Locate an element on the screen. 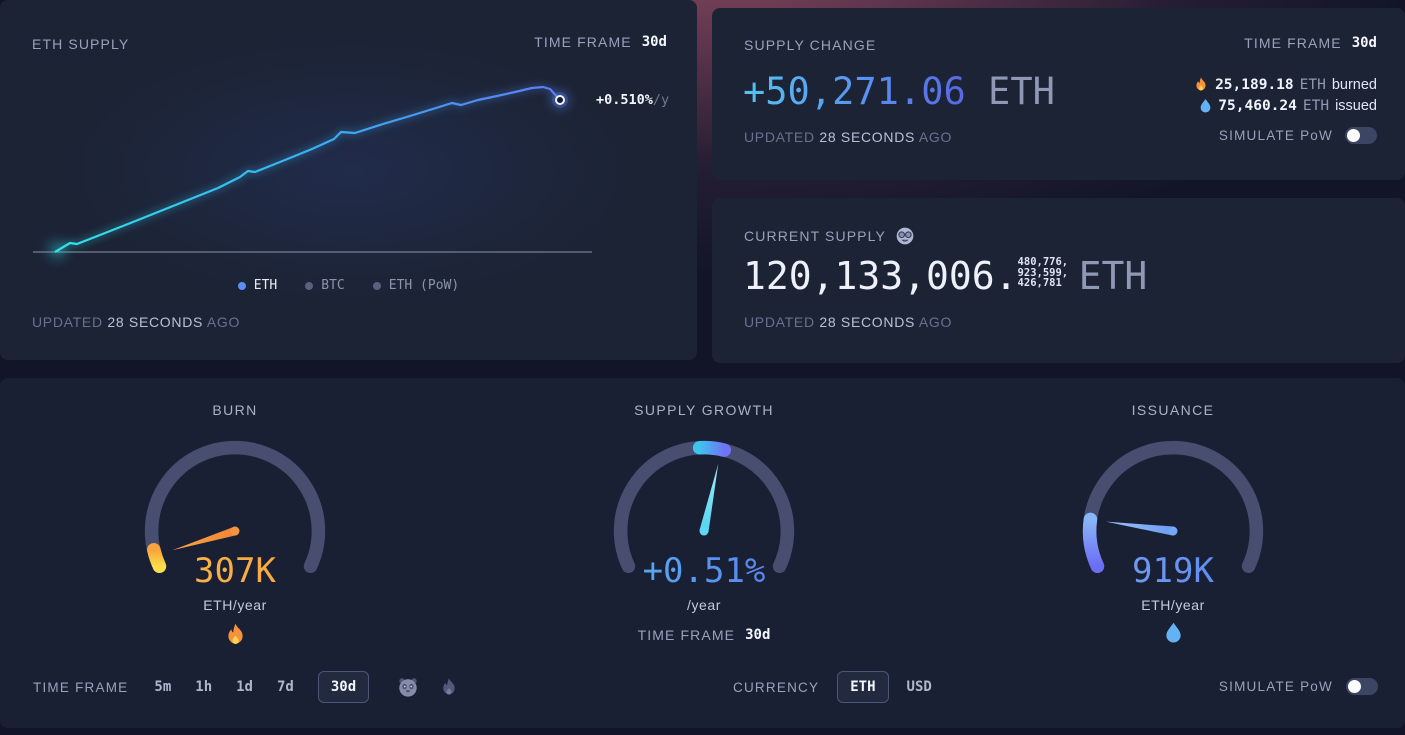 Image resolution: width=1405 pixels, height=735 pixels. supply-growth-value: +0.51% is located at coordinates (704, 571).